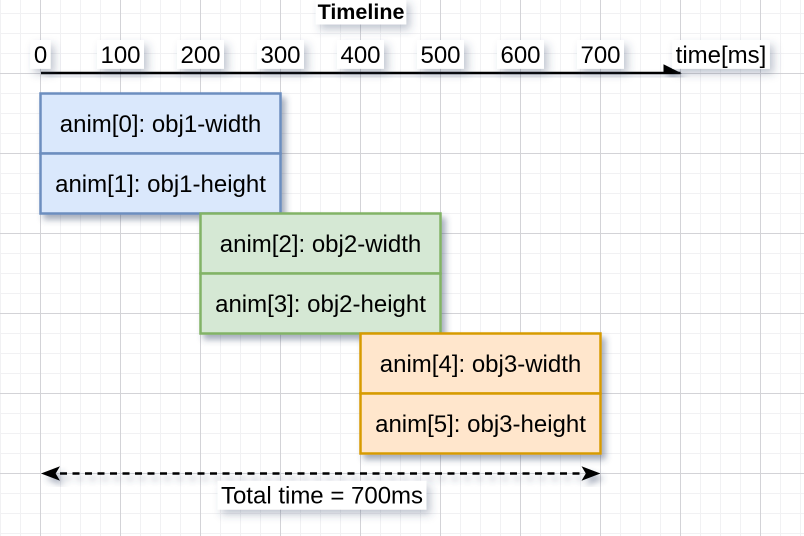  Describe the element at coordinates (40, 55) in the screenshot. I see `svg-text: 0` at that location.